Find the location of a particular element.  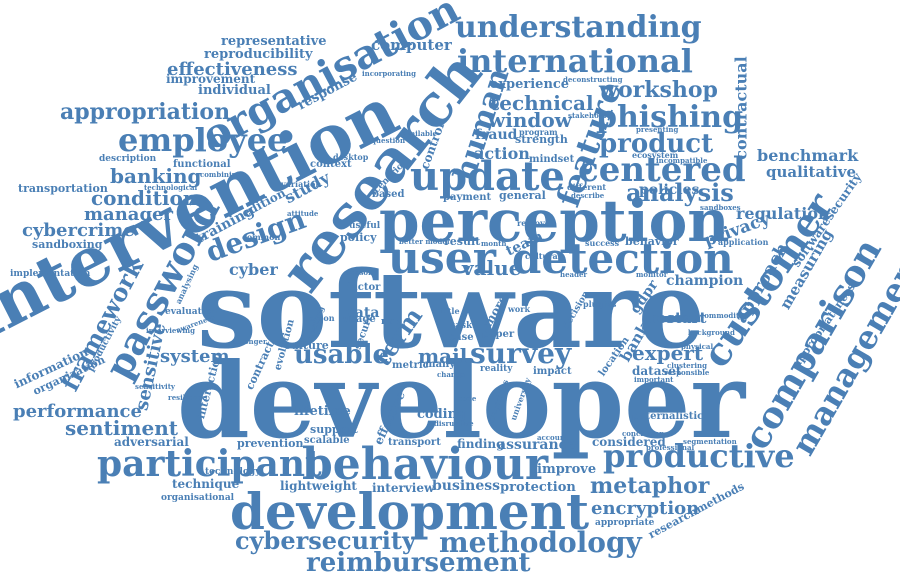

word: interviewing is located at coordinates (170, 330).